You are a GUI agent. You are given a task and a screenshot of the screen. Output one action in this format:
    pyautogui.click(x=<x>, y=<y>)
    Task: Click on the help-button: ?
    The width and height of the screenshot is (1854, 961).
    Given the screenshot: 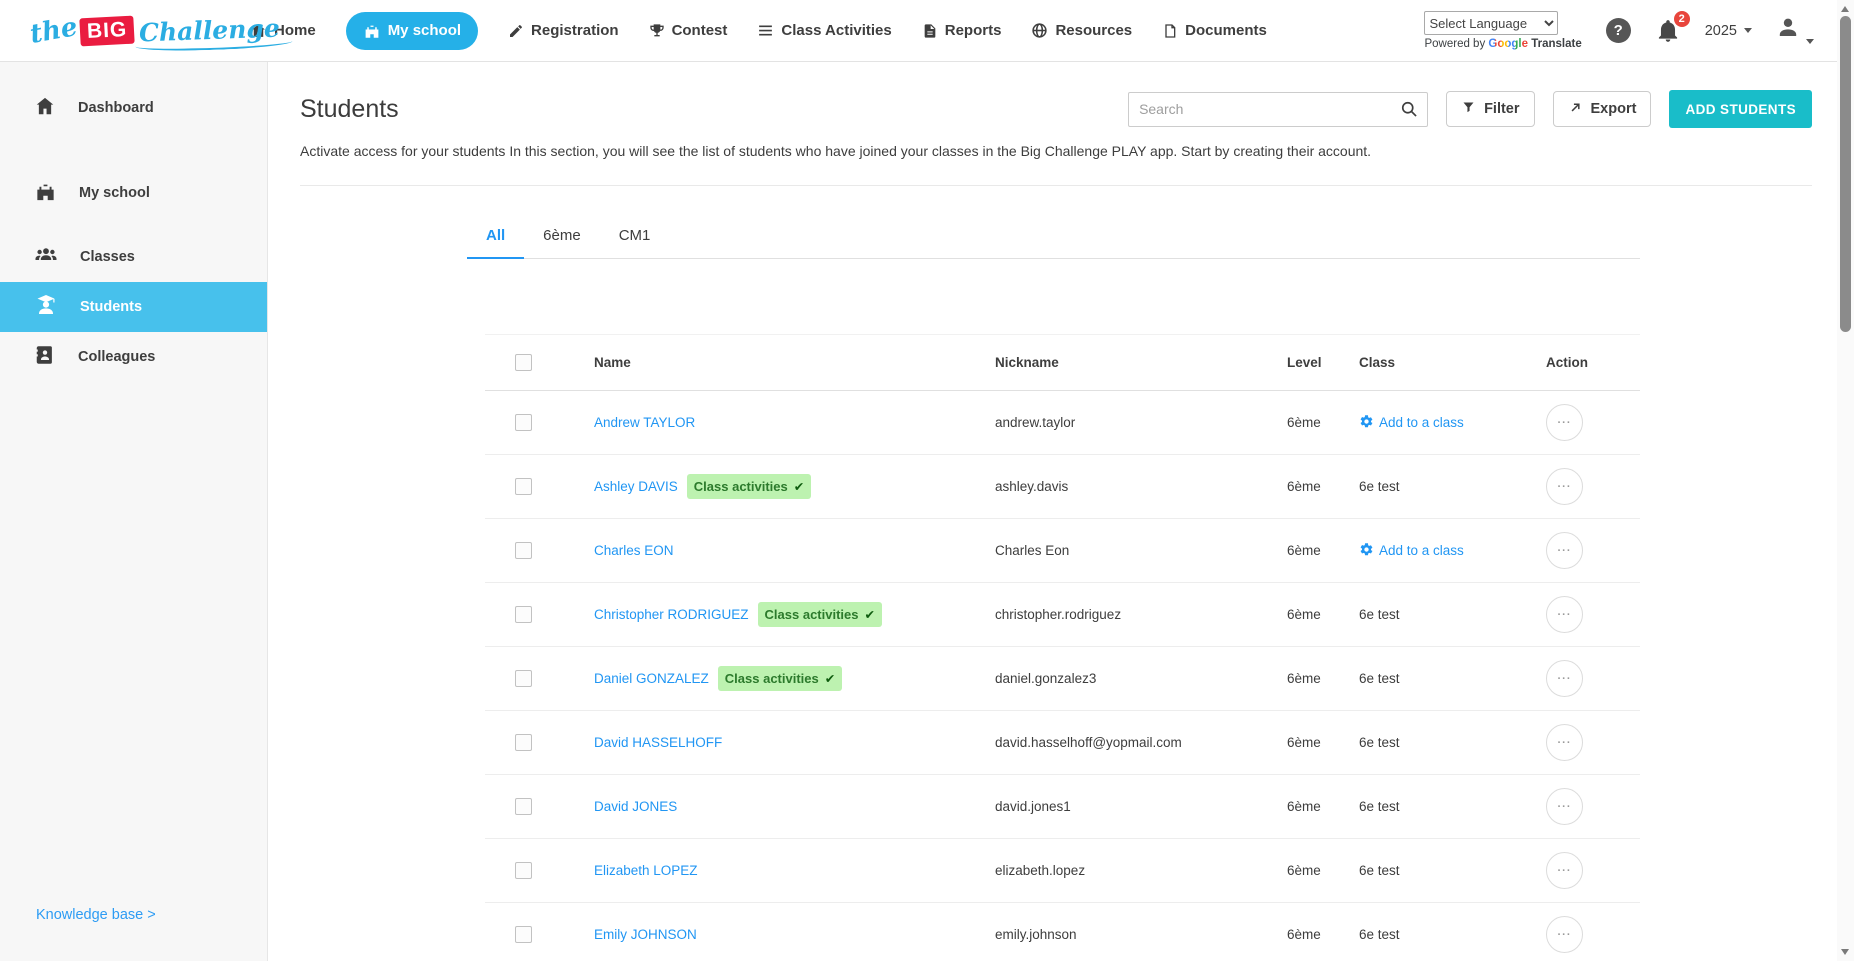 What is the action you would take?
    pyautogui.click(x=1618, y=30)
    